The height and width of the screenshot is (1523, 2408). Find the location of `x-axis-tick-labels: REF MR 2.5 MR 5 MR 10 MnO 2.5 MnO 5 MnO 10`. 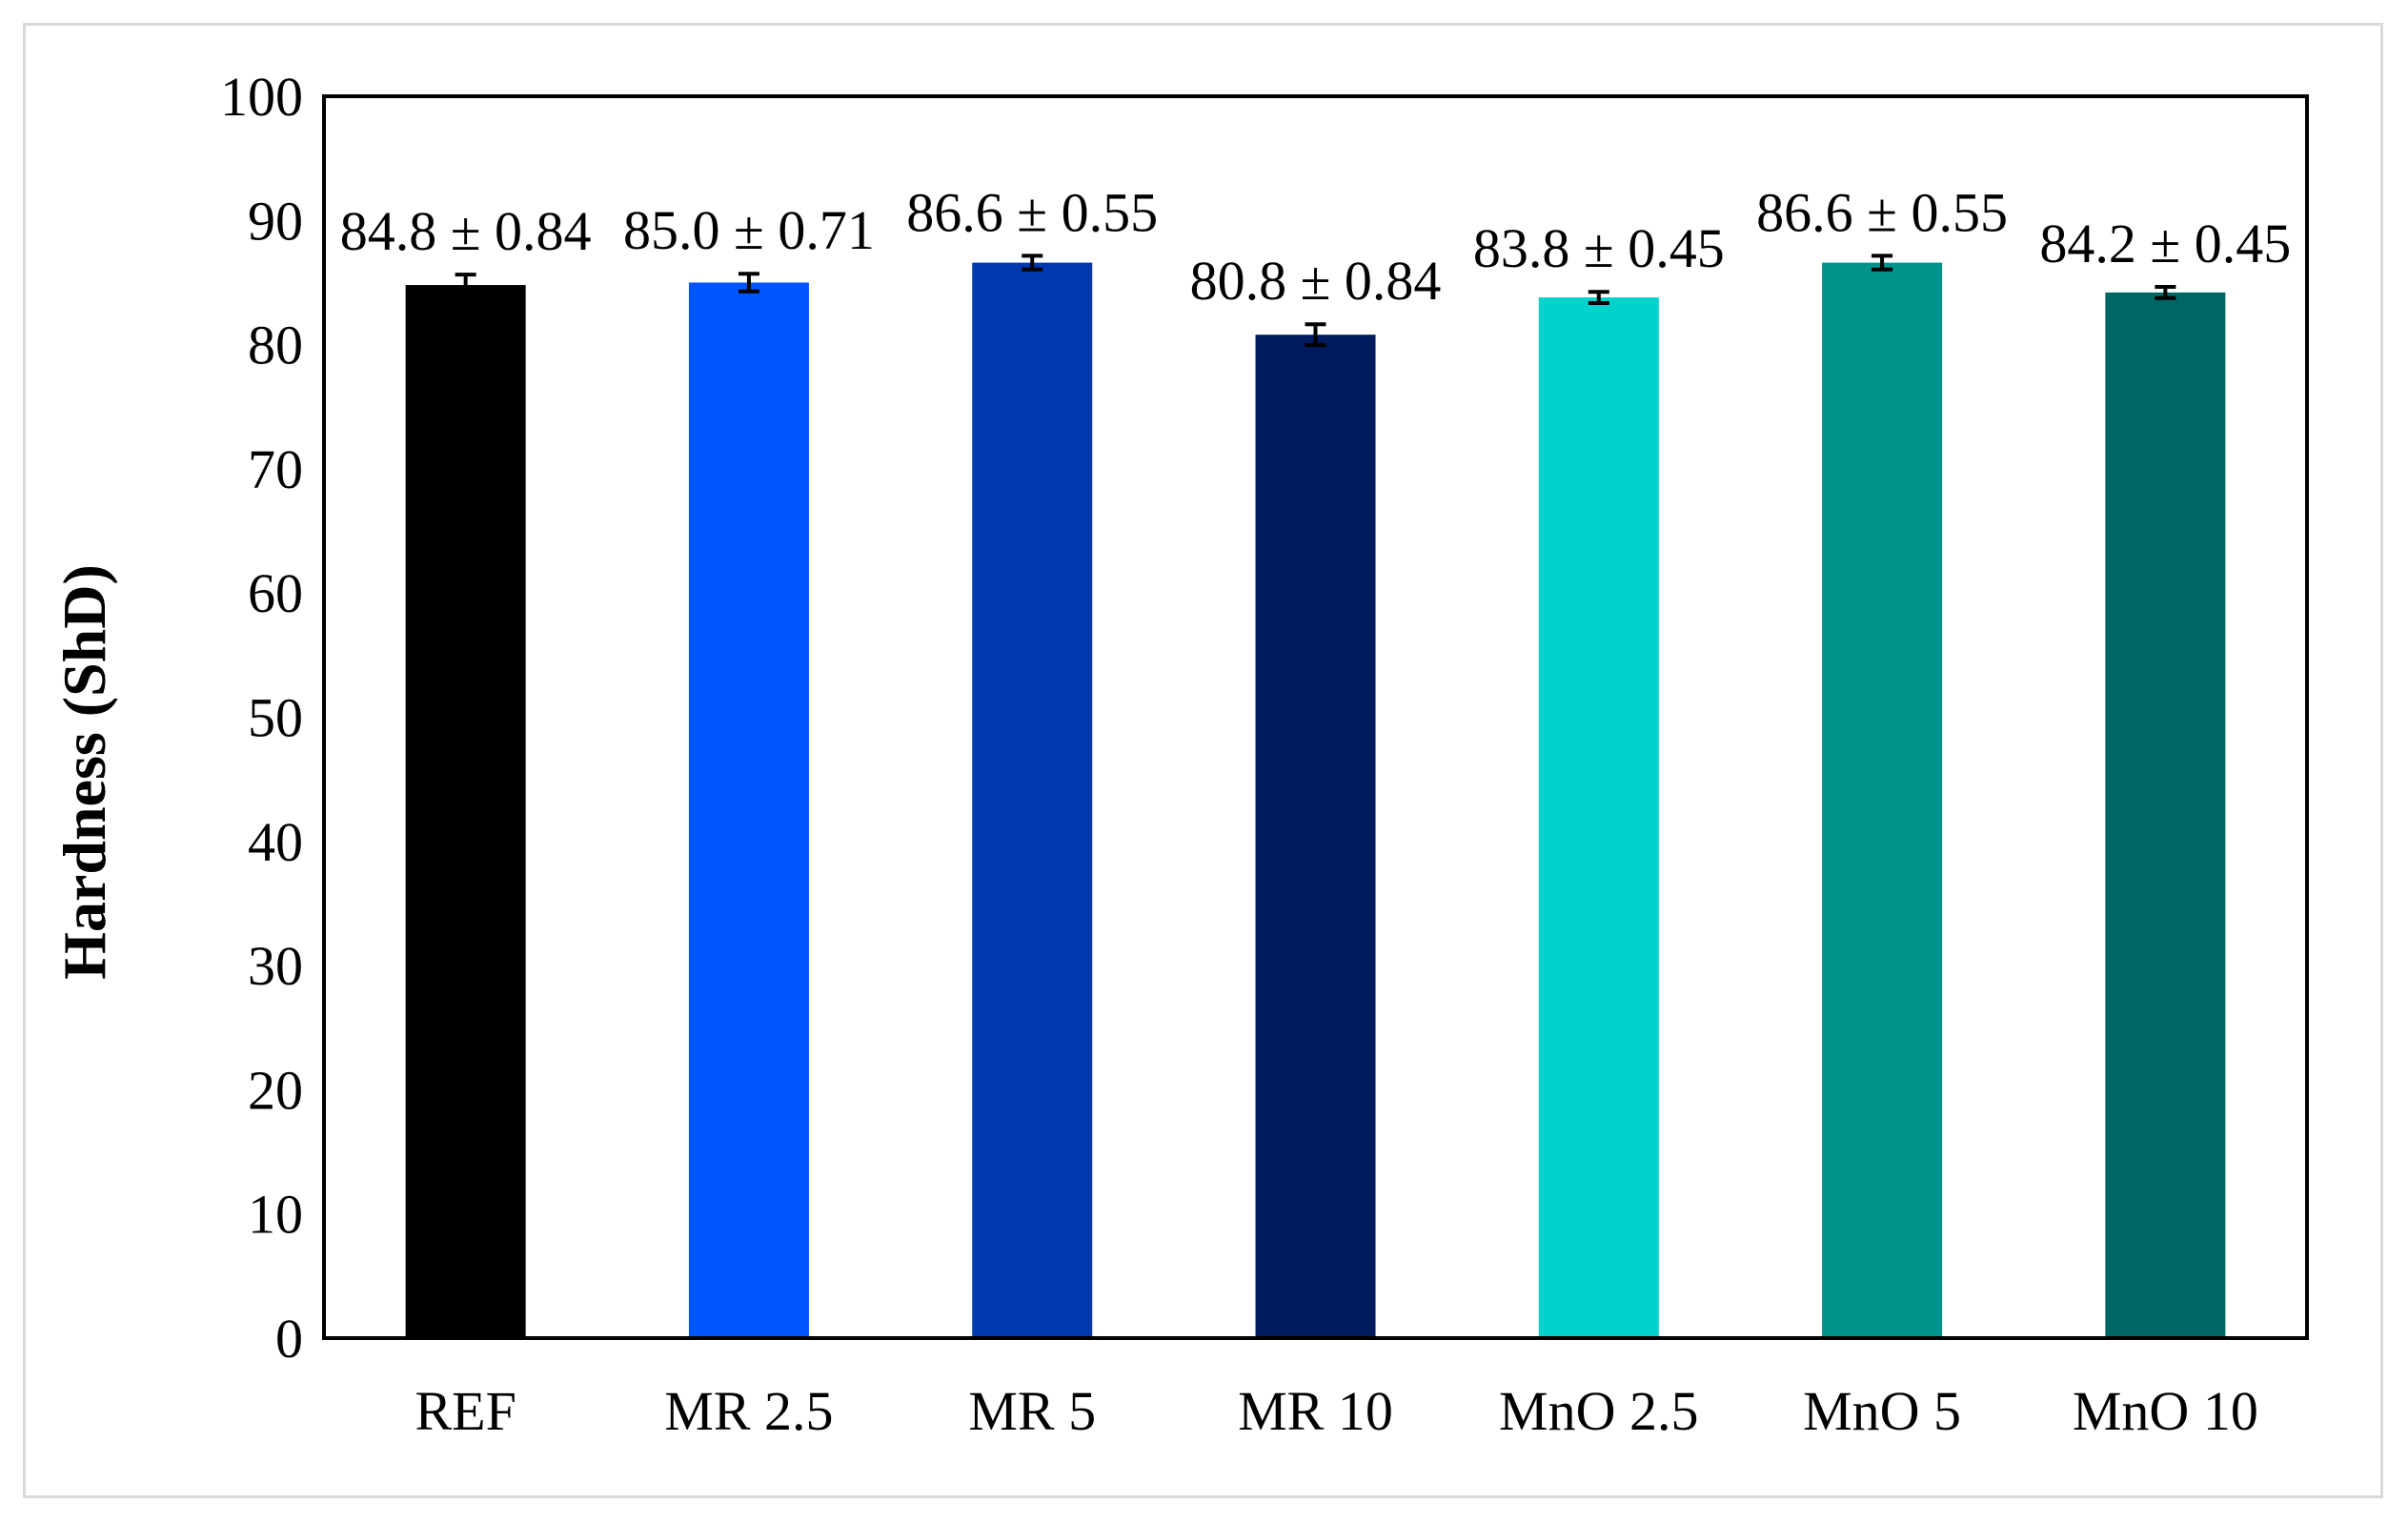

x-axis-tick-labels: REF MR 2.5 MR 5 MR 10 MnO 2.5 MnO 5 MnO 10 is located at coordinates (1336, 1411).